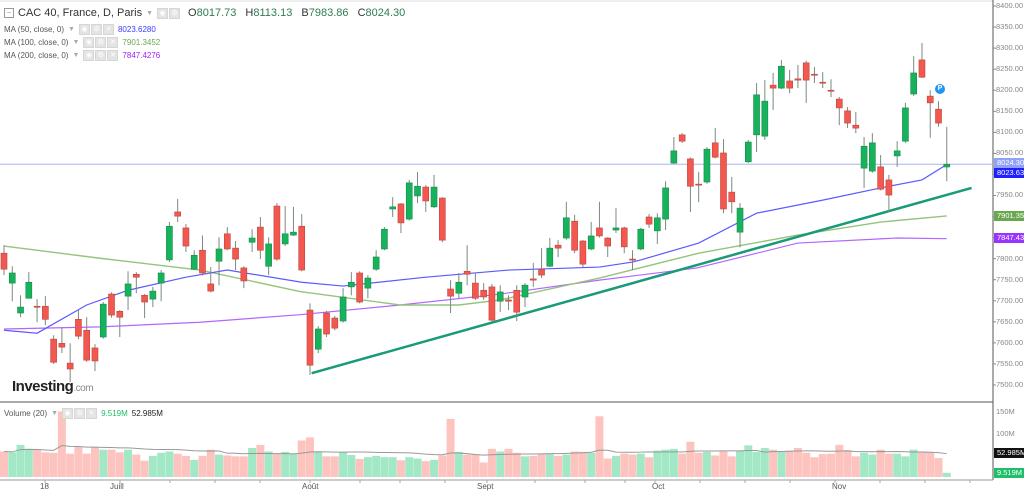  What do you see at coordinates (9, 13) in the screenshot?
I see `collapse-icon: −` at bounding box center [9, 13].